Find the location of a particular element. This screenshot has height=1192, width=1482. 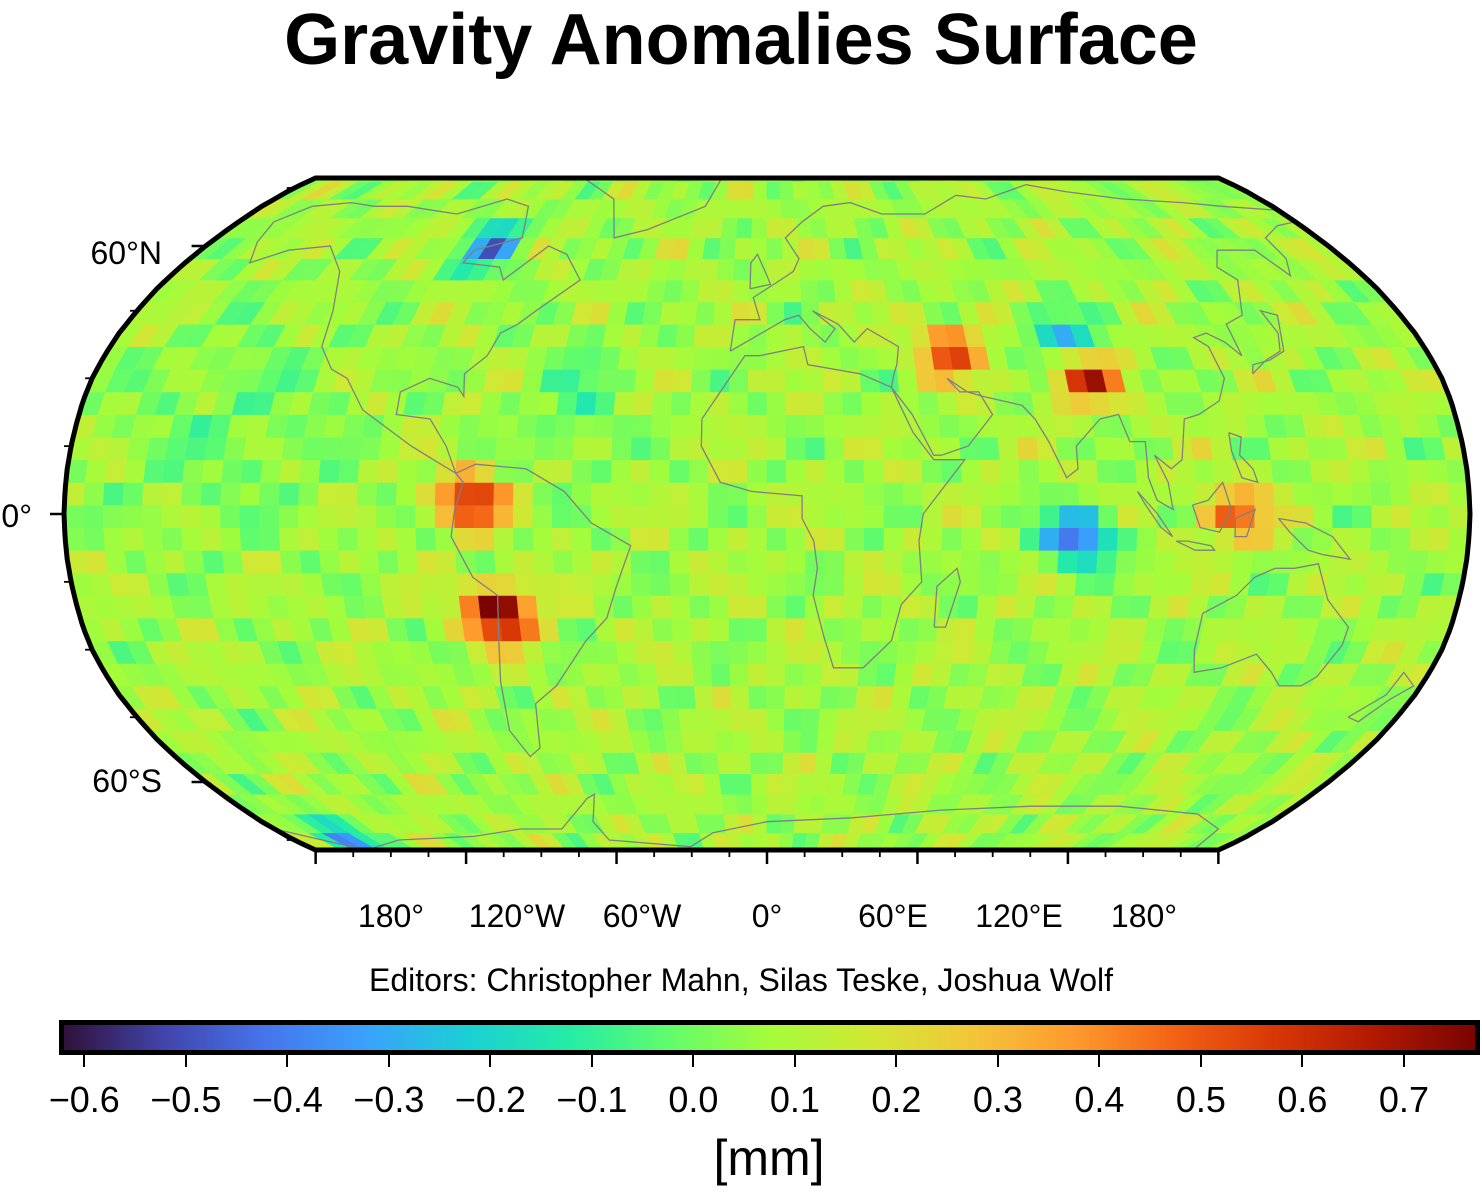

colorbar-tick-label: 0.5 is located at coordinates (1200, 1099).